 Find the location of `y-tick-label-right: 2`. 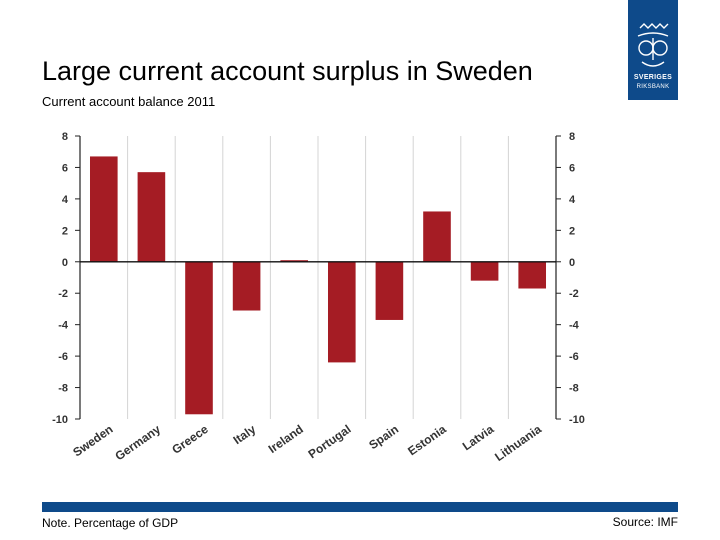

y-tick-label-right: 2 is located at coordinates (572, 231).